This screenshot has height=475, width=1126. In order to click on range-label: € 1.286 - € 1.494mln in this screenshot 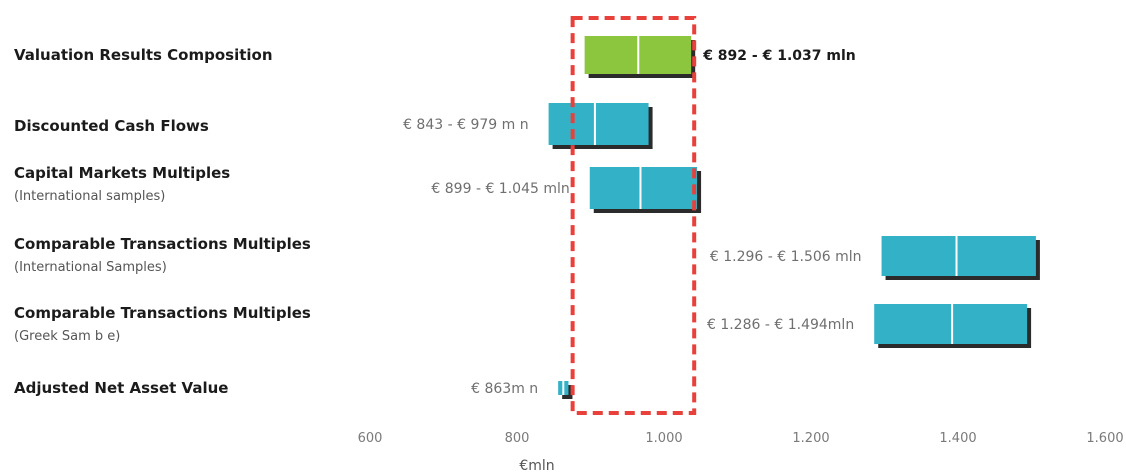, I will do `click(780, 325)`.